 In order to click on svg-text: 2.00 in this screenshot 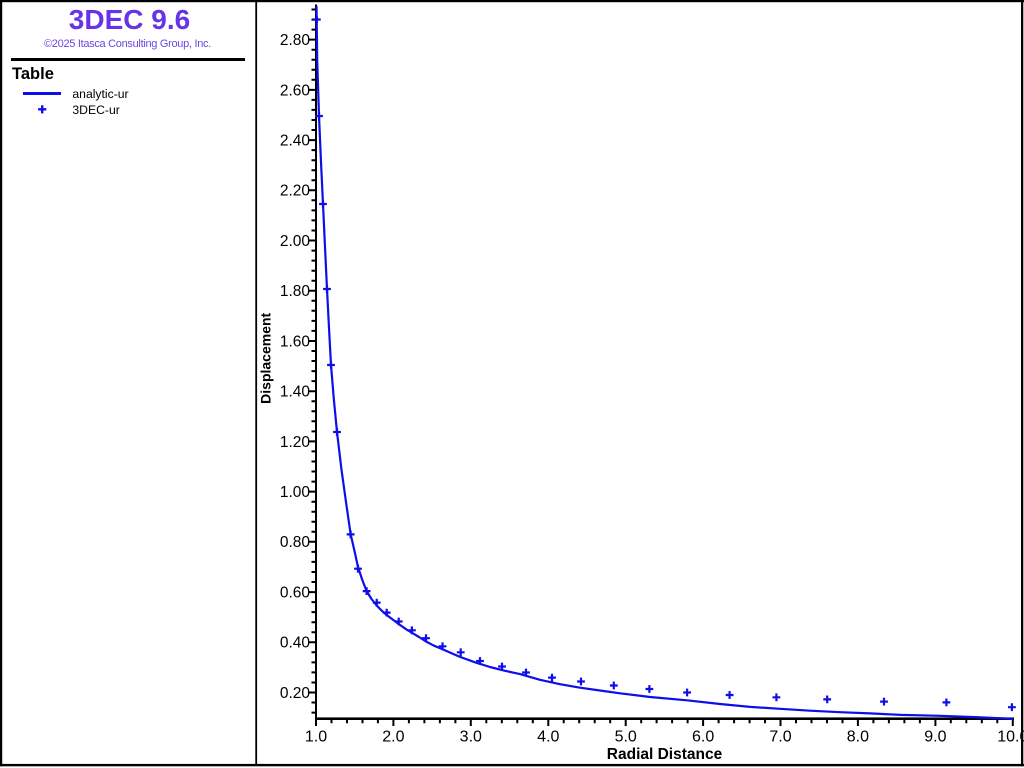, I will do `click(295, 241)`.